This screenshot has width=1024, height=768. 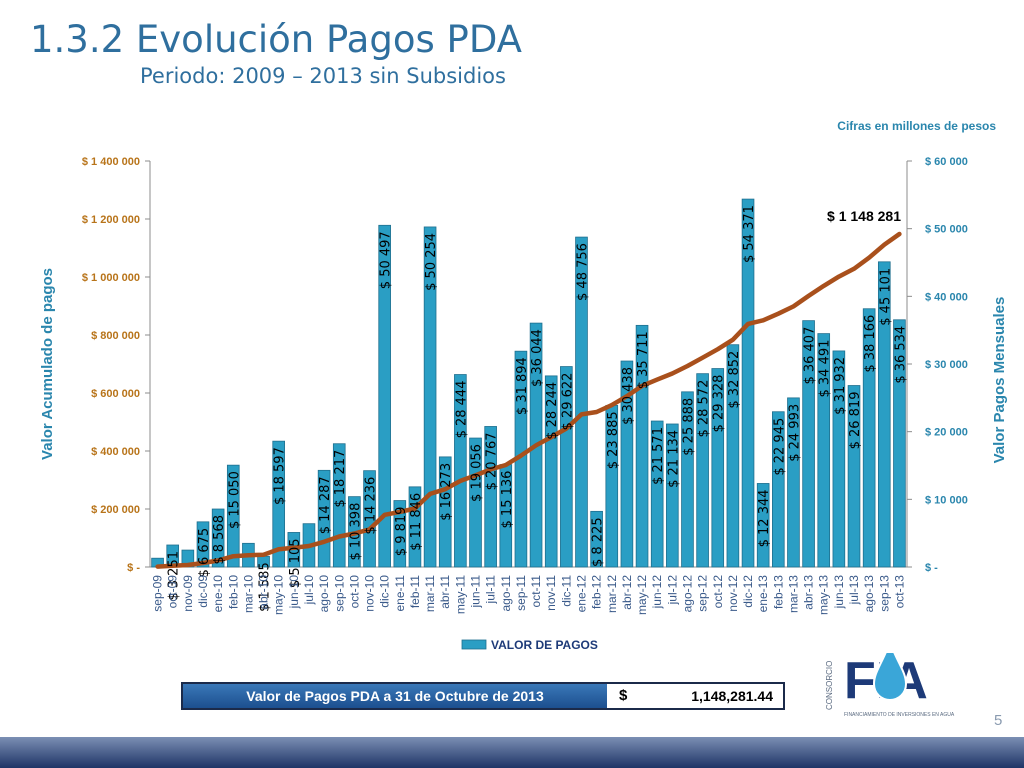 What do you see at coordinates (460, 594) in the screenshot?
I see `category-label: may-11` at bounding box center [460, 594].